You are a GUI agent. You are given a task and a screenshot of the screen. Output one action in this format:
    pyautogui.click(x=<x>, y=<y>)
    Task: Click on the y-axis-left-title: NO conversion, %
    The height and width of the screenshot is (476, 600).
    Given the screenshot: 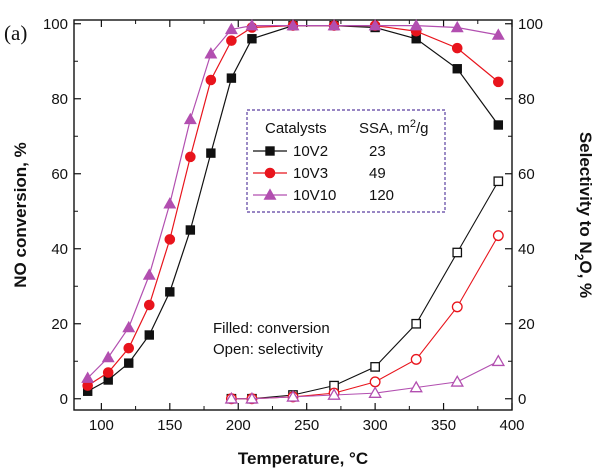 What is the action you would take?
    pyautogui.click(x=20, y=214)
    